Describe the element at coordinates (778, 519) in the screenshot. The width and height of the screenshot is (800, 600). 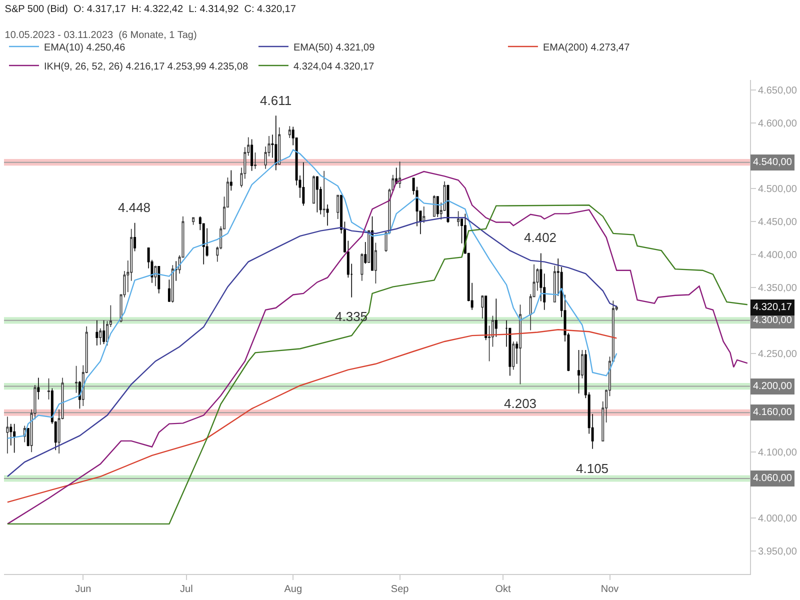
I see `y-tick-label: 4.000,00` at that location.